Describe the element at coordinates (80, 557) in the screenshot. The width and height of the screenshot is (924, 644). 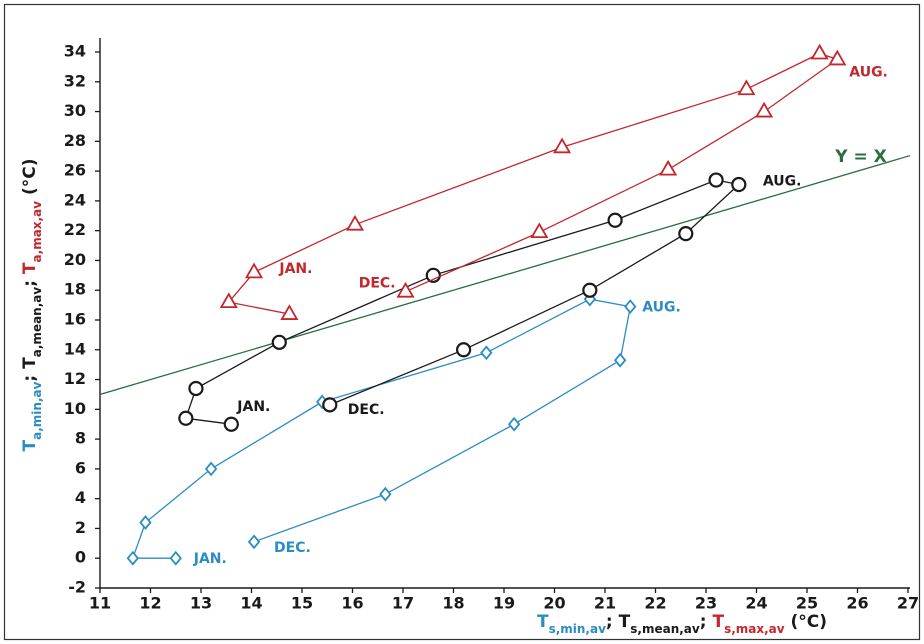
I see `y-tick-label: 0` at that location.